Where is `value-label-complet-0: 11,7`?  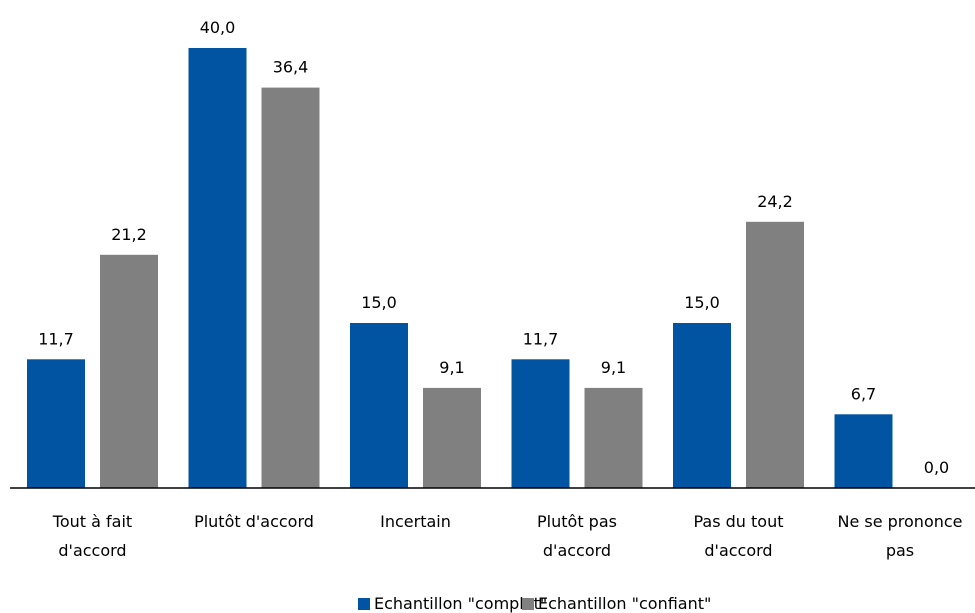
value-label-complet-0: 11,7 is located at coordinates (56, 338).